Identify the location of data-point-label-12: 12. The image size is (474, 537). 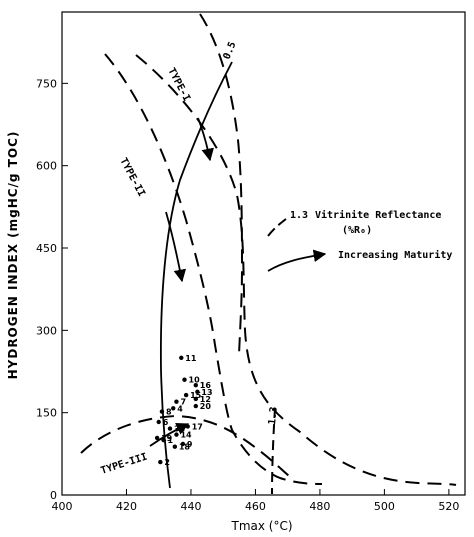
(205, 399).